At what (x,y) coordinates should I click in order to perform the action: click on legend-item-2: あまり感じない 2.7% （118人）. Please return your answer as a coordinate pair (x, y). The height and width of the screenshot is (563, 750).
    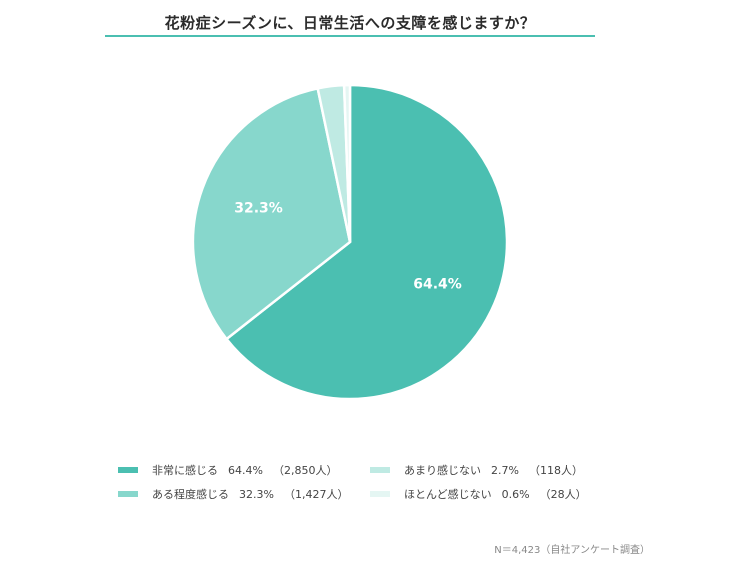
    Looking at the image, I should click on (476, 470).